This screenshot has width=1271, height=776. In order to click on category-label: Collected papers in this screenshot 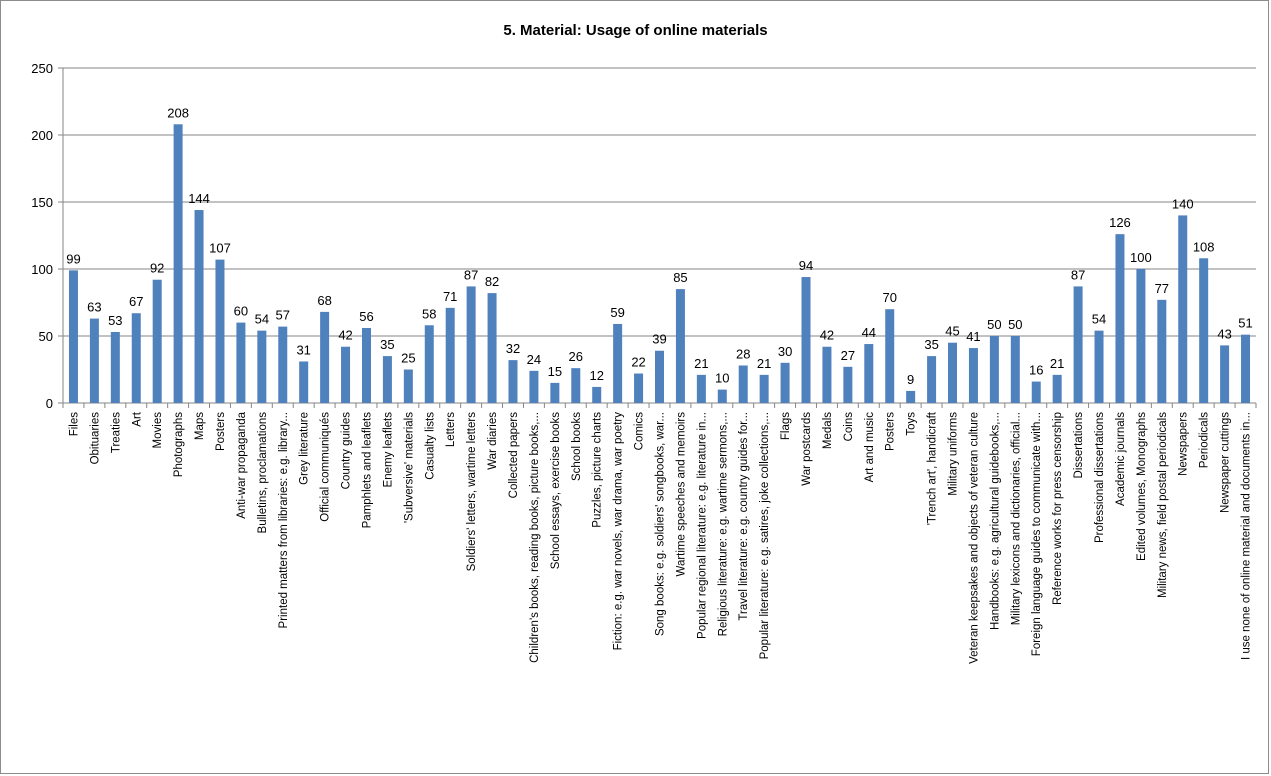, I will do `click(514, 455)`.